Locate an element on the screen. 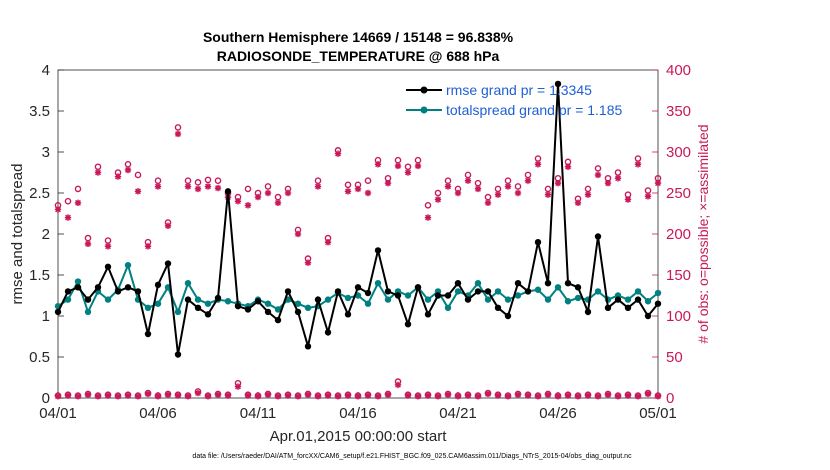  y-right-tick-label: 0 is located at coordinates (670, 398).